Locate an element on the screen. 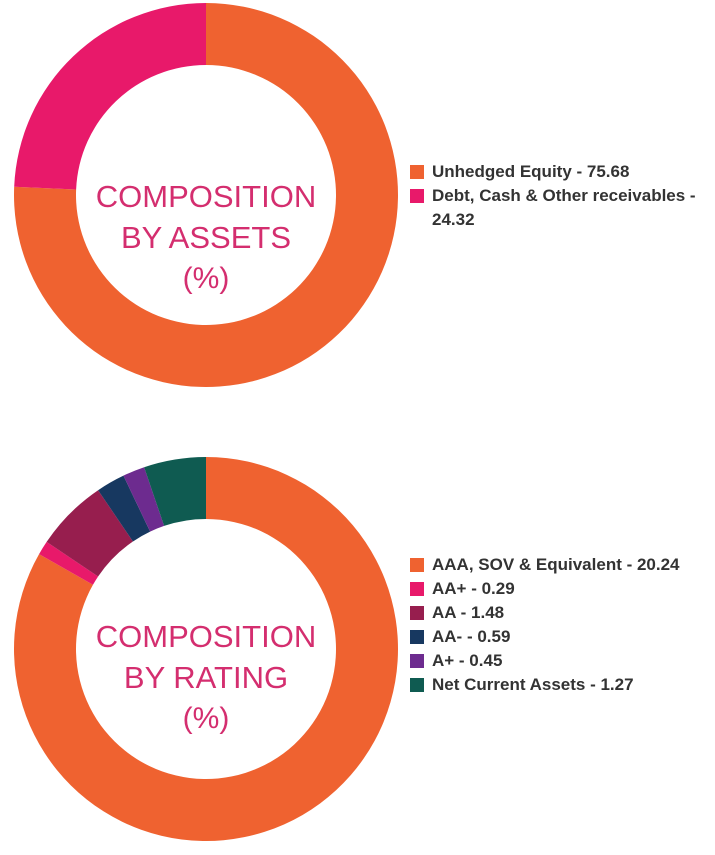 This screenshot has height=855, width=715. assets-center-line-3: (%) is located at coordinates (206, 278).